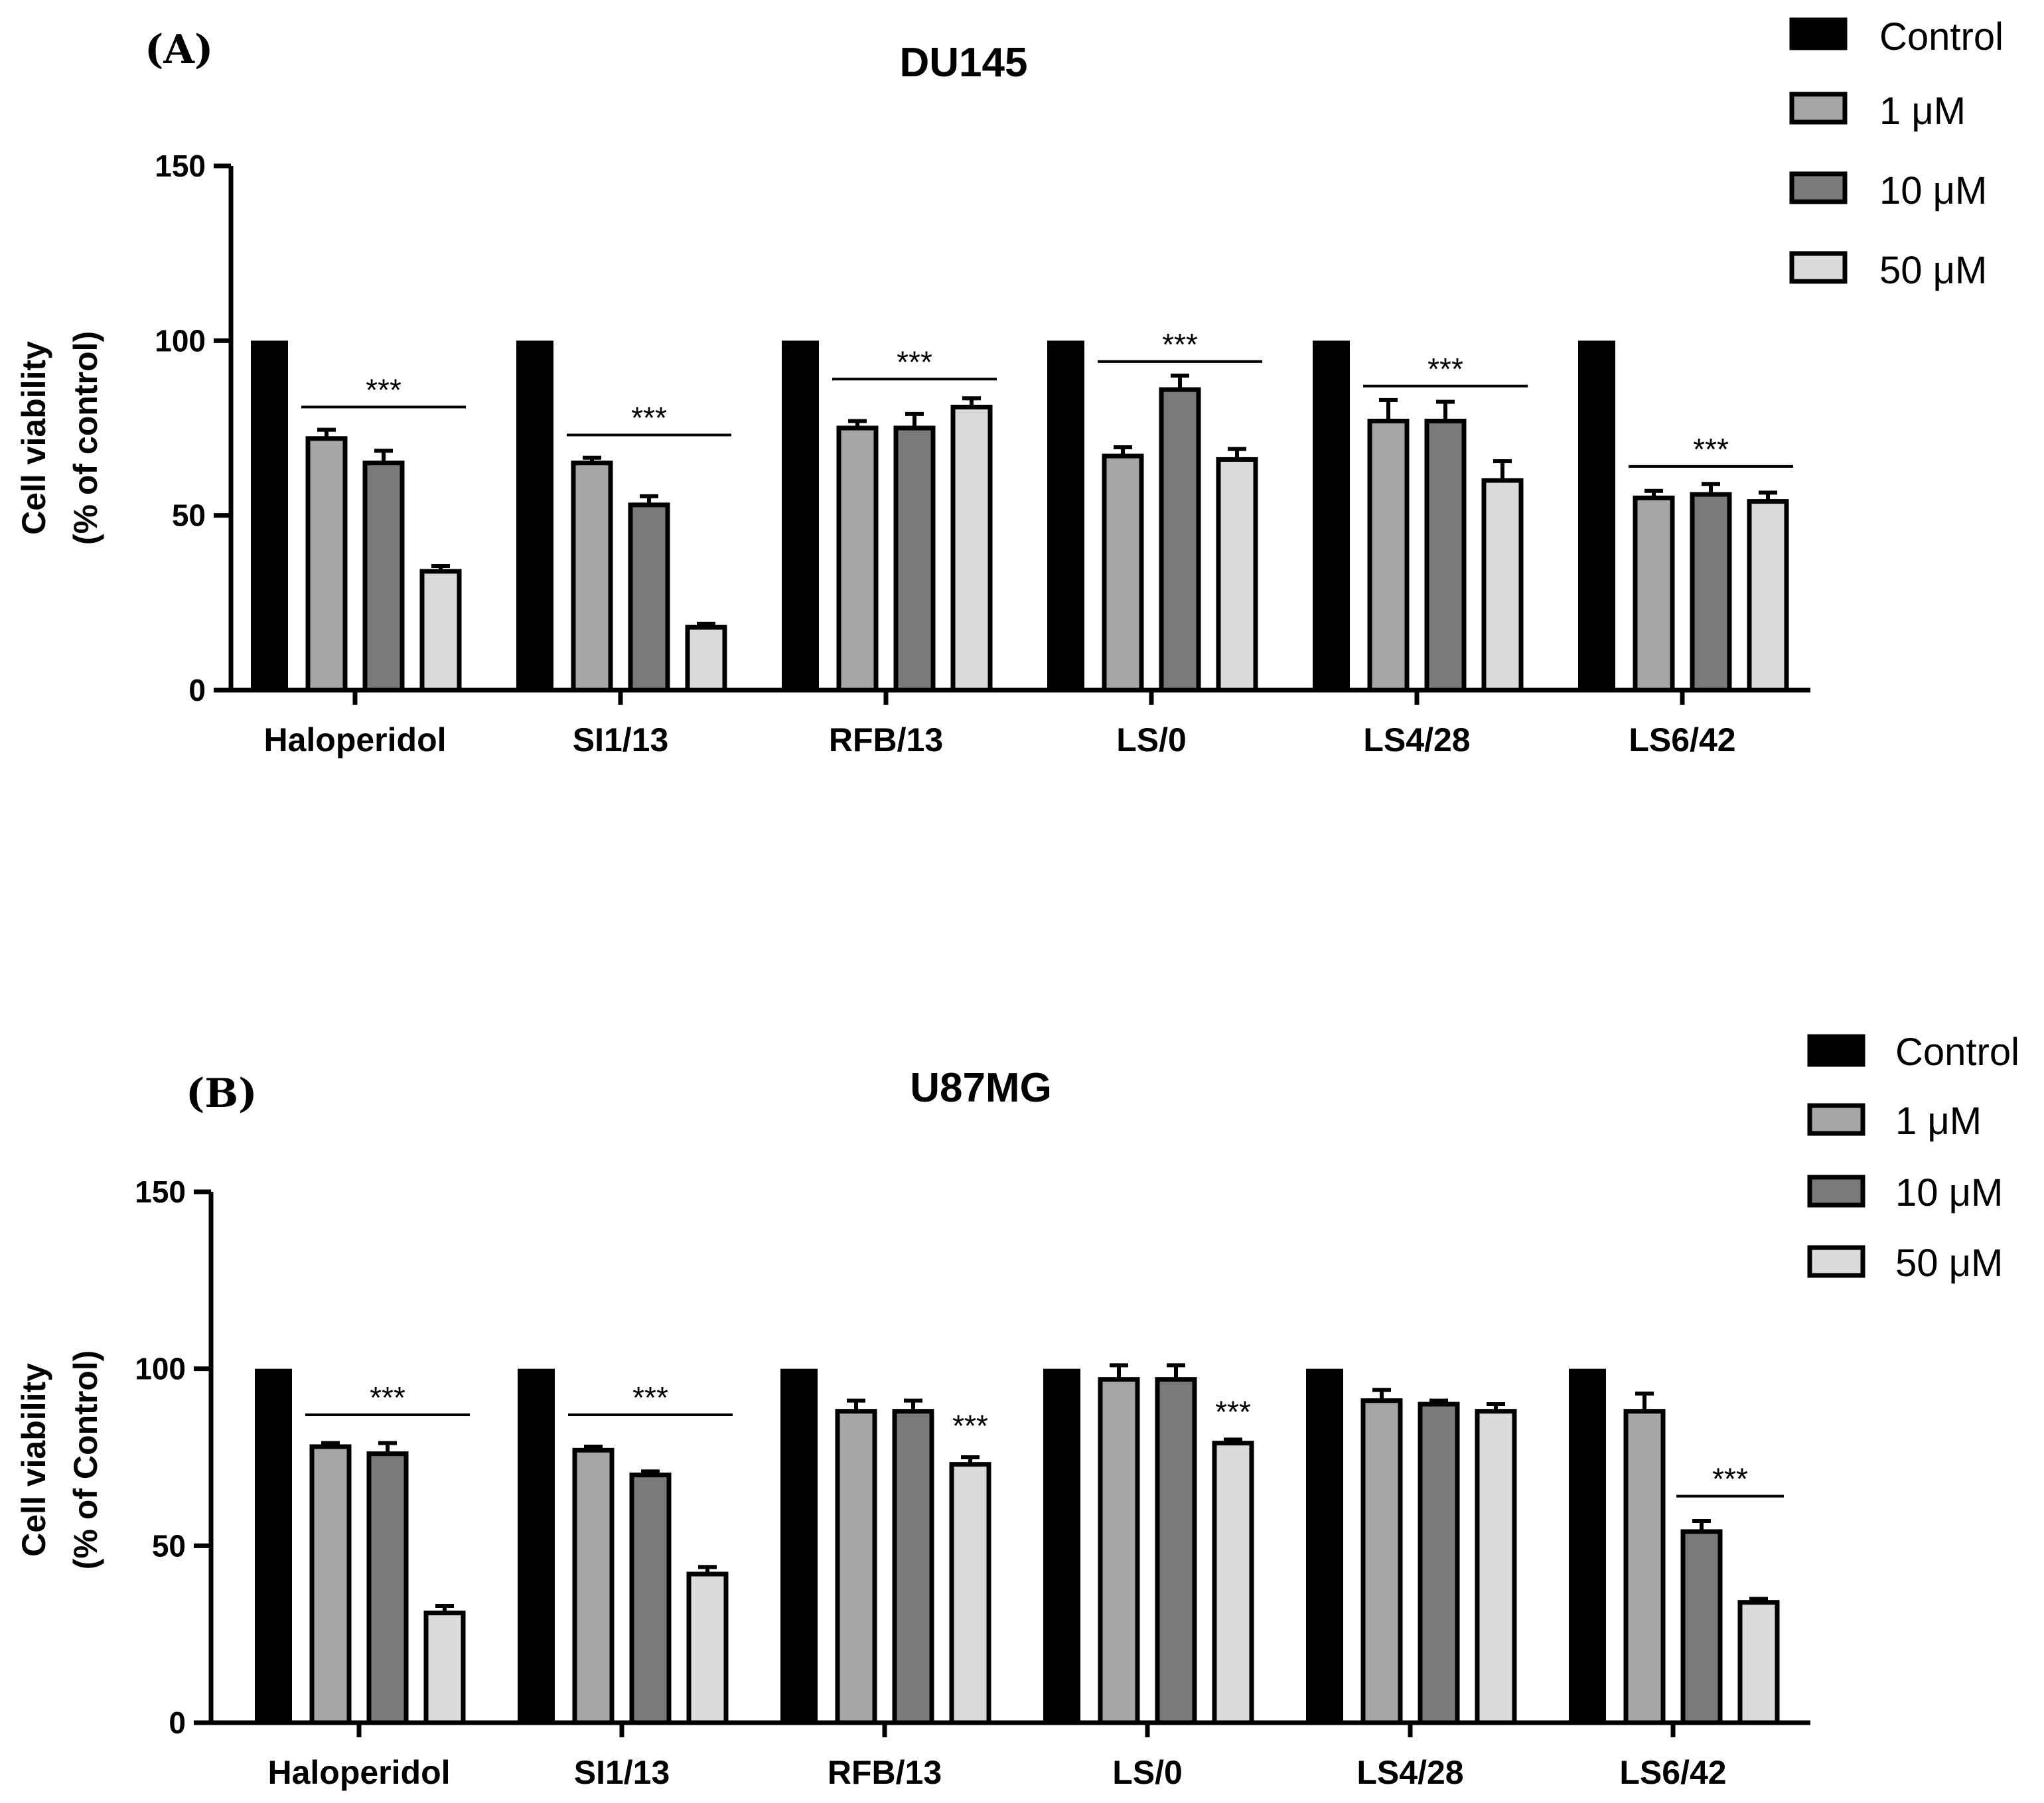  I want to click on legend-label-50um-b: 50 μM, so click(1949, 1264).